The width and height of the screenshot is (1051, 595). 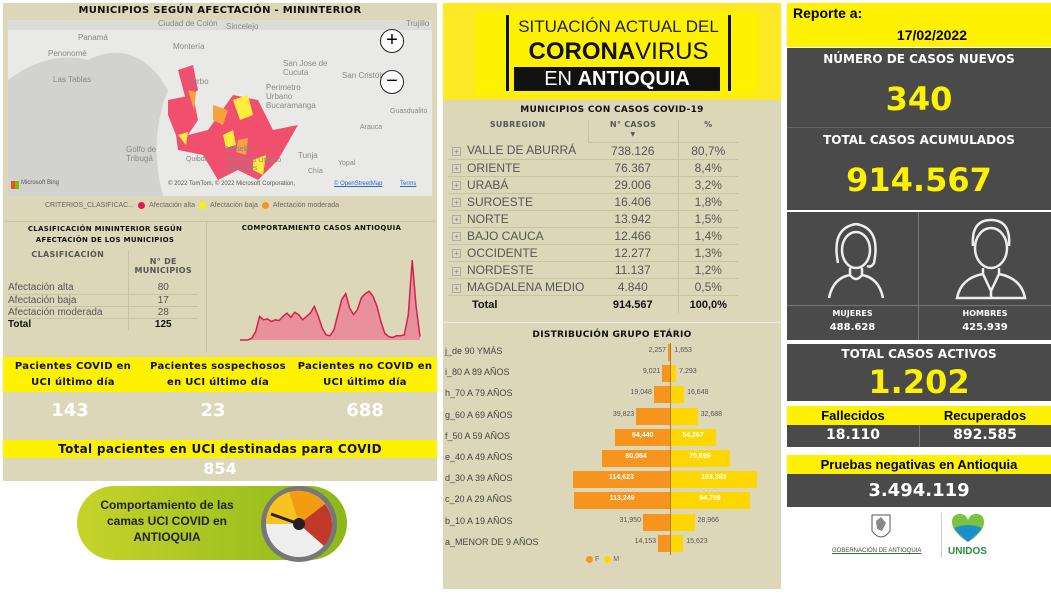 I want to click on subregion-pct: 1,8%, so click(x=707, y=202).